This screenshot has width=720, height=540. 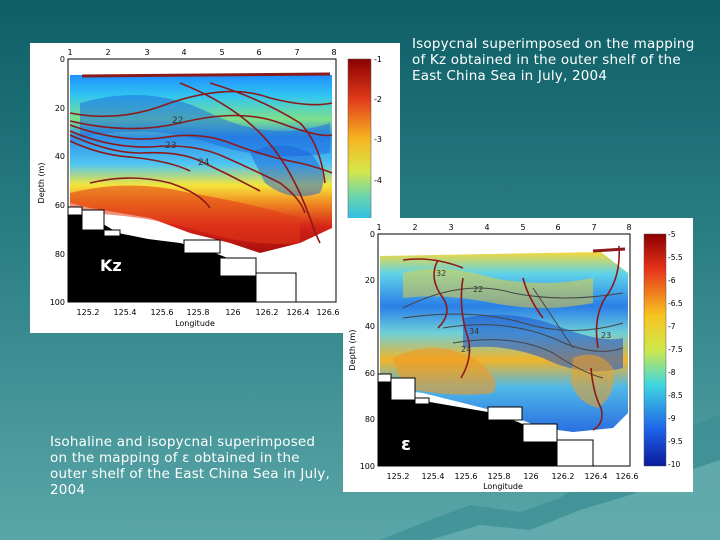 I want to click on epsilon-station-tick: 5, so click(x=522, y=227).